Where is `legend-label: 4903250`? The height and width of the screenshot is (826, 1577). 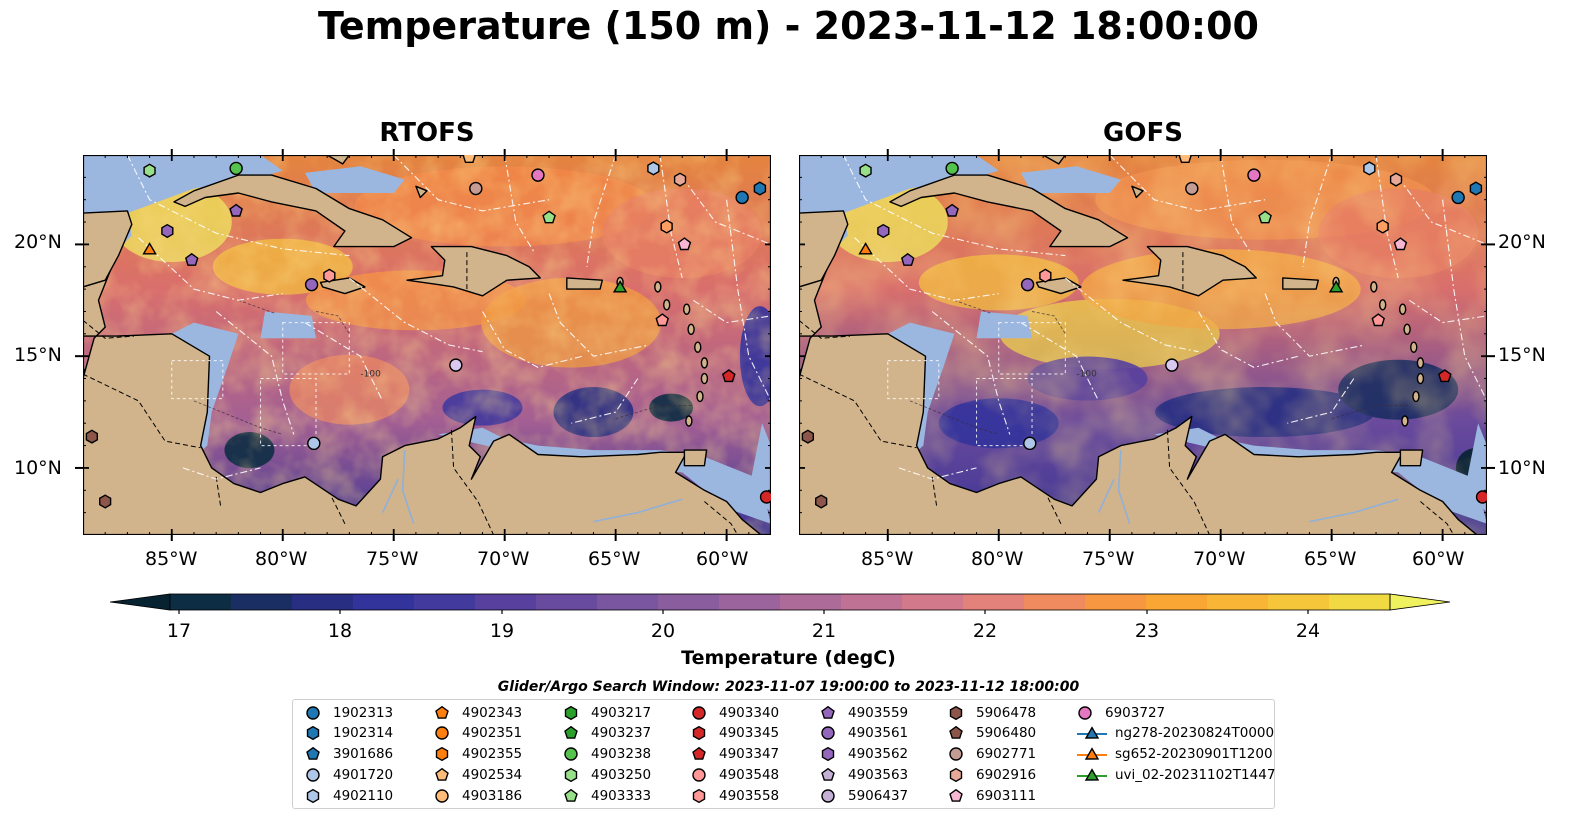
legend-label: 4903250 is located at coordinates (621, 774).